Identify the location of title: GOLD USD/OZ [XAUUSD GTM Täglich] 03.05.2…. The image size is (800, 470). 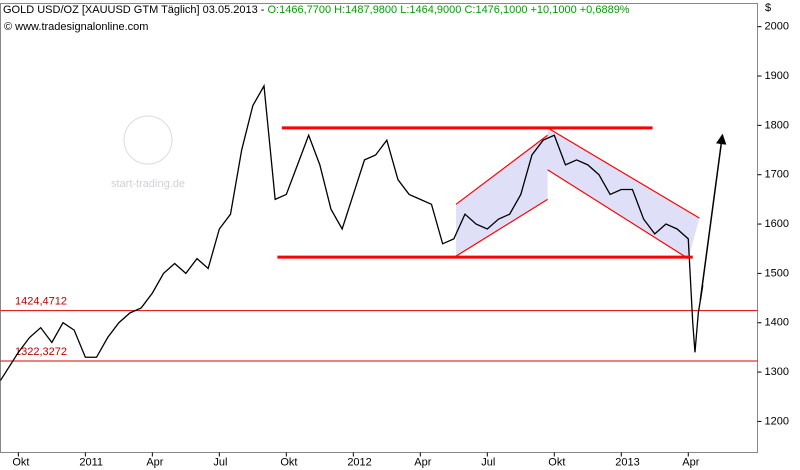
(135, 10).